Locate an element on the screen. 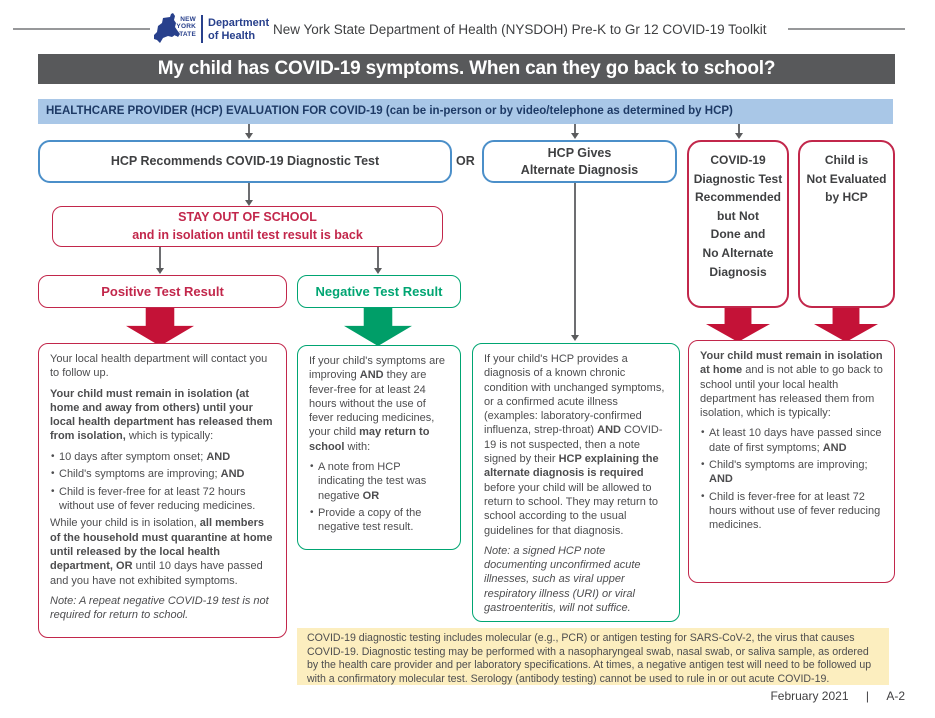  or-label: OR is located at coordinates (465, 161).